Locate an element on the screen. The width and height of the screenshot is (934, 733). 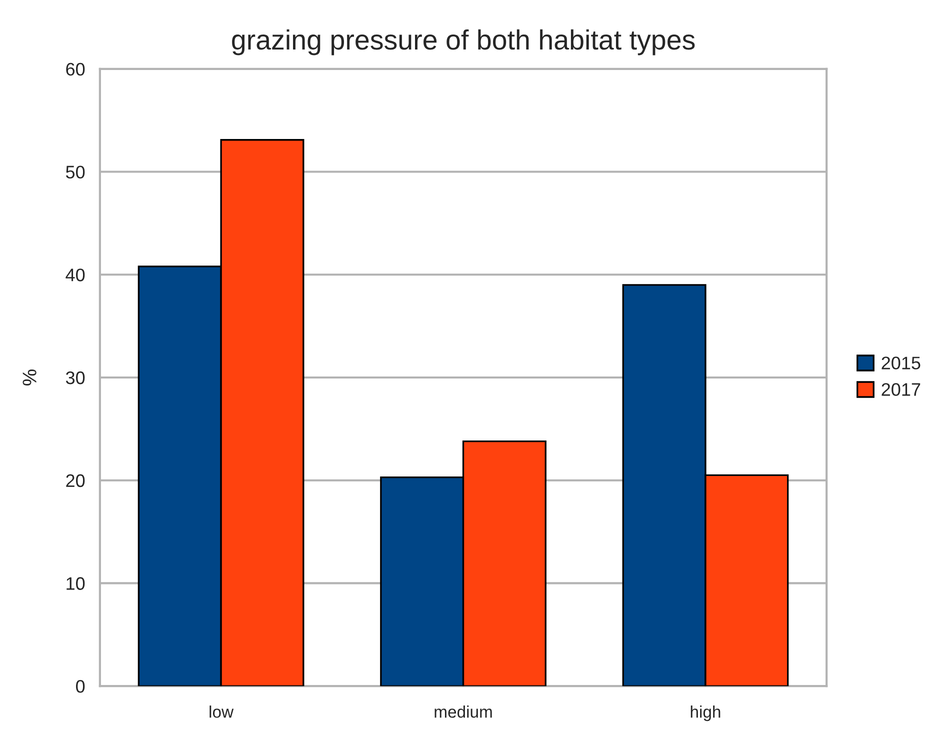
y-tick-label: 0 is located at coordinates (80, 686).